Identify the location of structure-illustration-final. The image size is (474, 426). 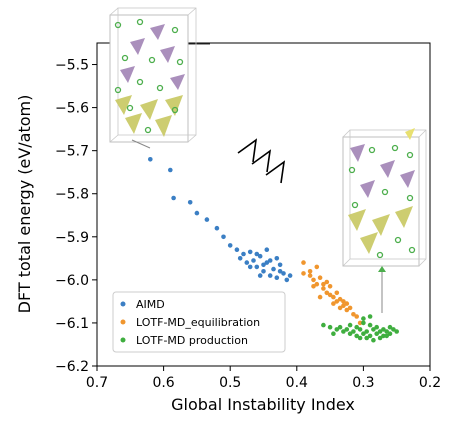
(384, 220).